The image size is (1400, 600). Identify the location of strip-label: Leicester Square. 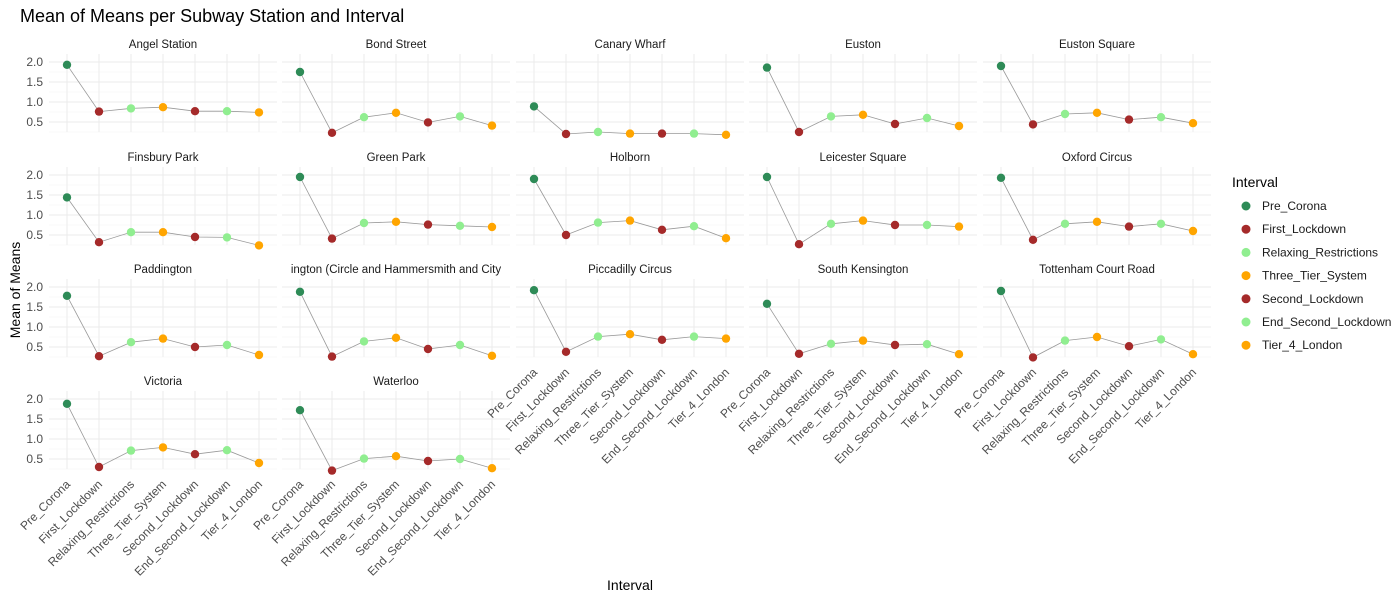
(863, 158).